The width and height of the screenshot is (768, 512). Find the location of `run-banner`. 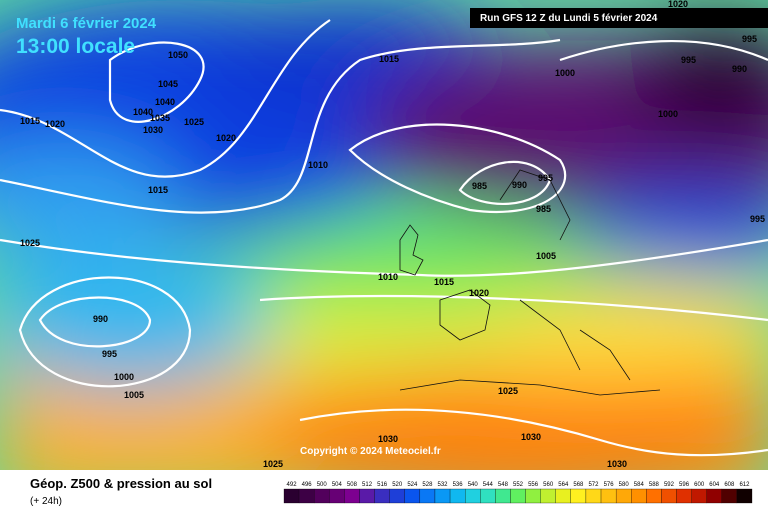

run-banner is located at coordinates (619, 18).